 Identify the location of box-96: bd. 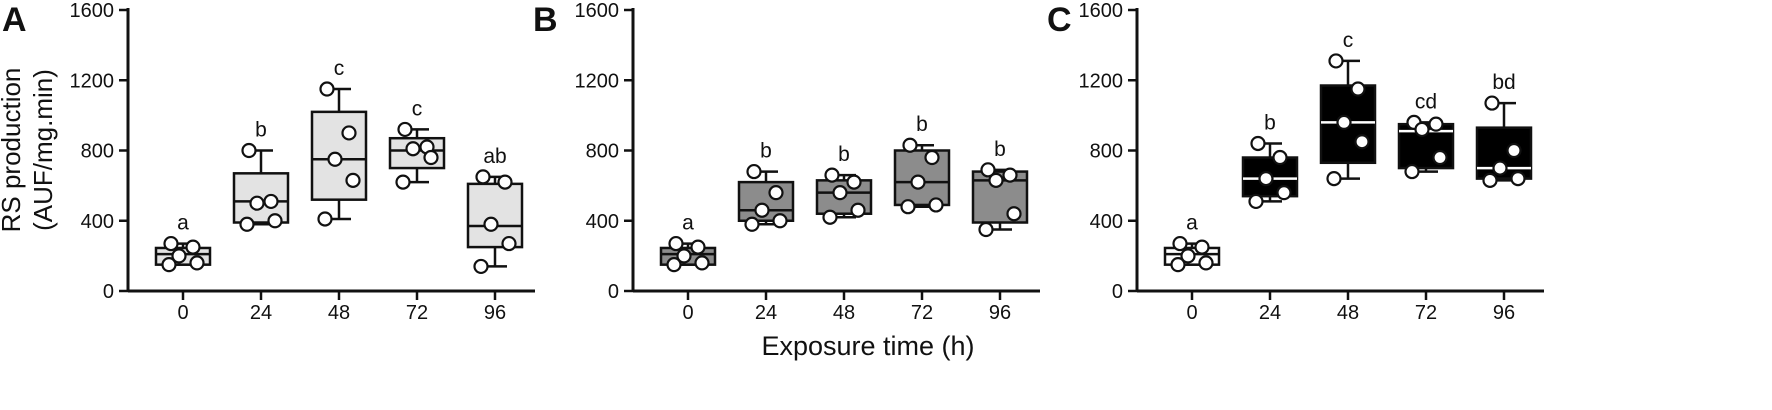
(1504, 129).